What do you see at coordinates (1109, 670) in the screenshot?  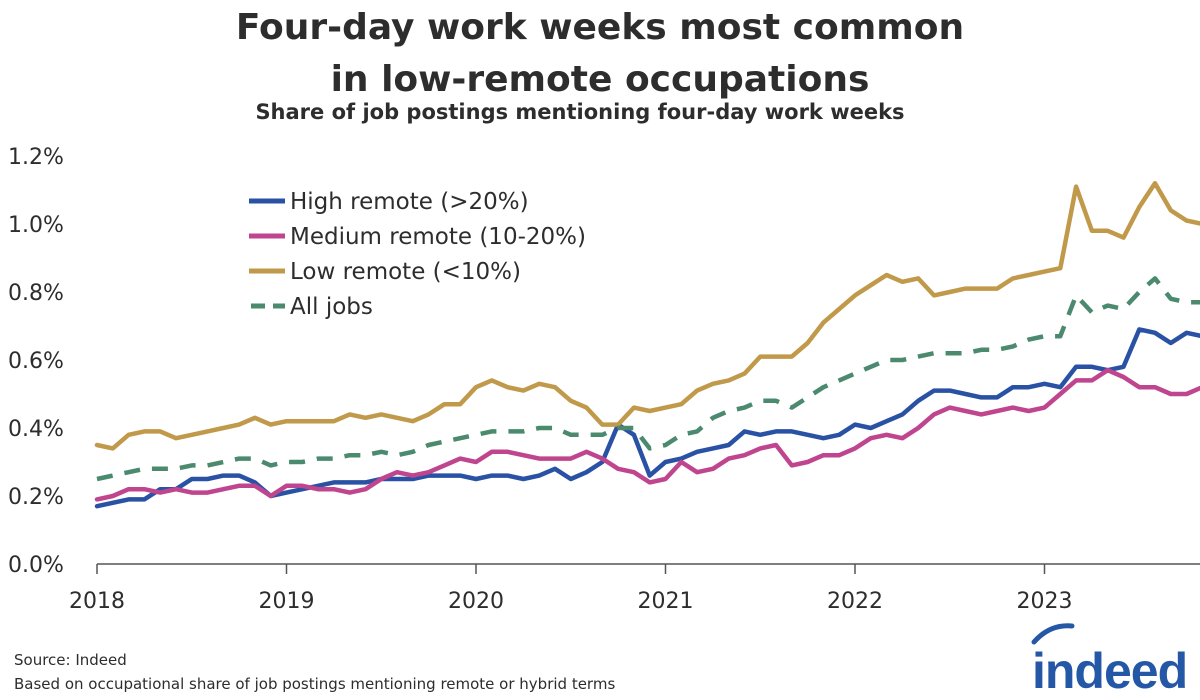 I see `svg-text: indeed` at bounding box center [1109, 670].